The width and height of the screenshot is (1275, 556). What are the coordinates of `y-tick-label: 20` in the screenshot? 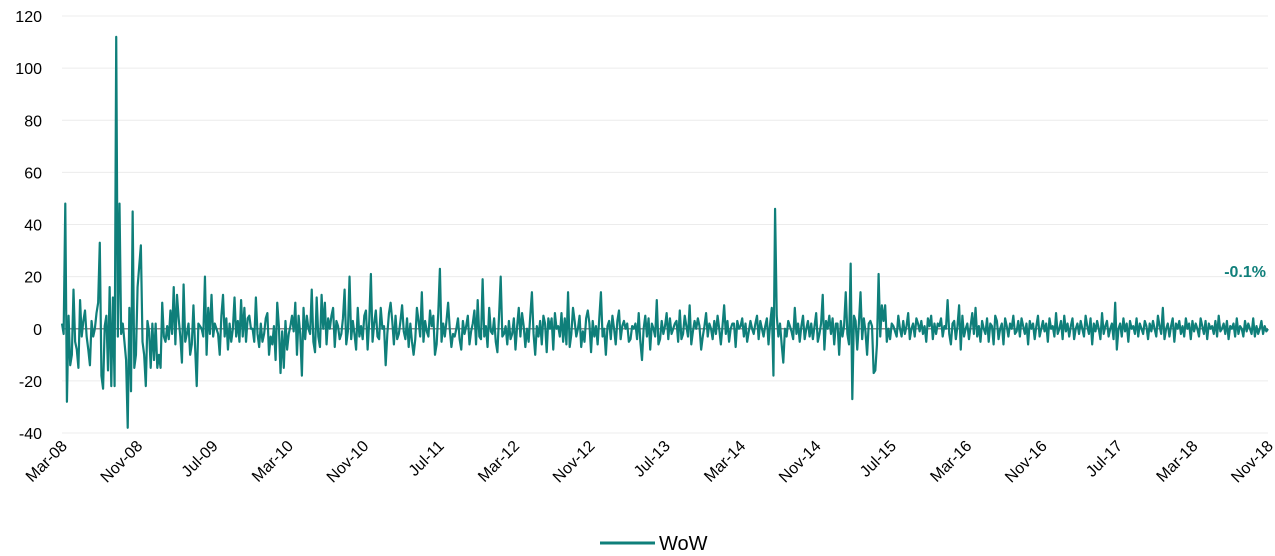 It's located at (33, 278).